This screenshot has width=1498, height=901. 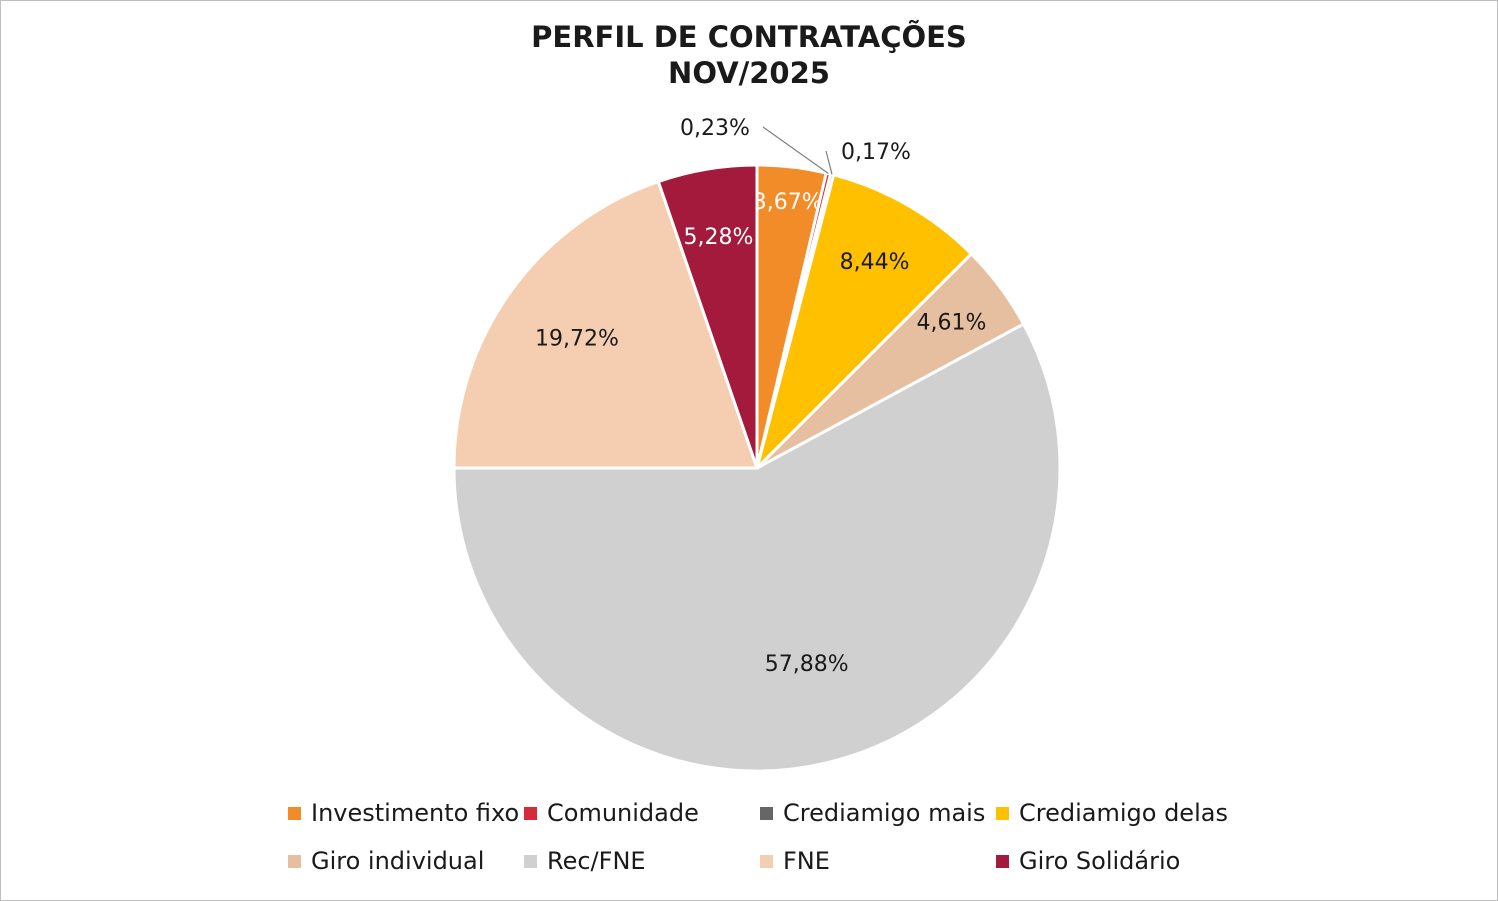 I want to click on pie-slice-fne, so click(x=606, y=324).